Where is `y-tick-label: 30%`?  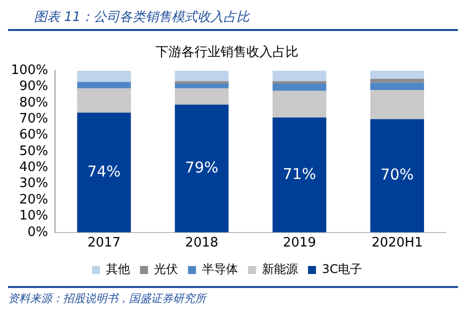
y-tick-label: 30% is located at coordinates (33, 184).